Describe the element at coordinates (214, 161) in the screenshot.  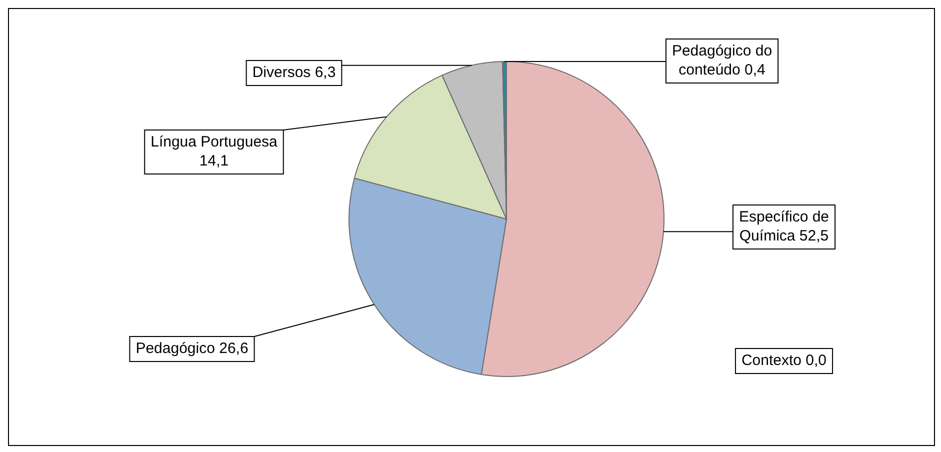
I see `data-label: 14,1` at that location.